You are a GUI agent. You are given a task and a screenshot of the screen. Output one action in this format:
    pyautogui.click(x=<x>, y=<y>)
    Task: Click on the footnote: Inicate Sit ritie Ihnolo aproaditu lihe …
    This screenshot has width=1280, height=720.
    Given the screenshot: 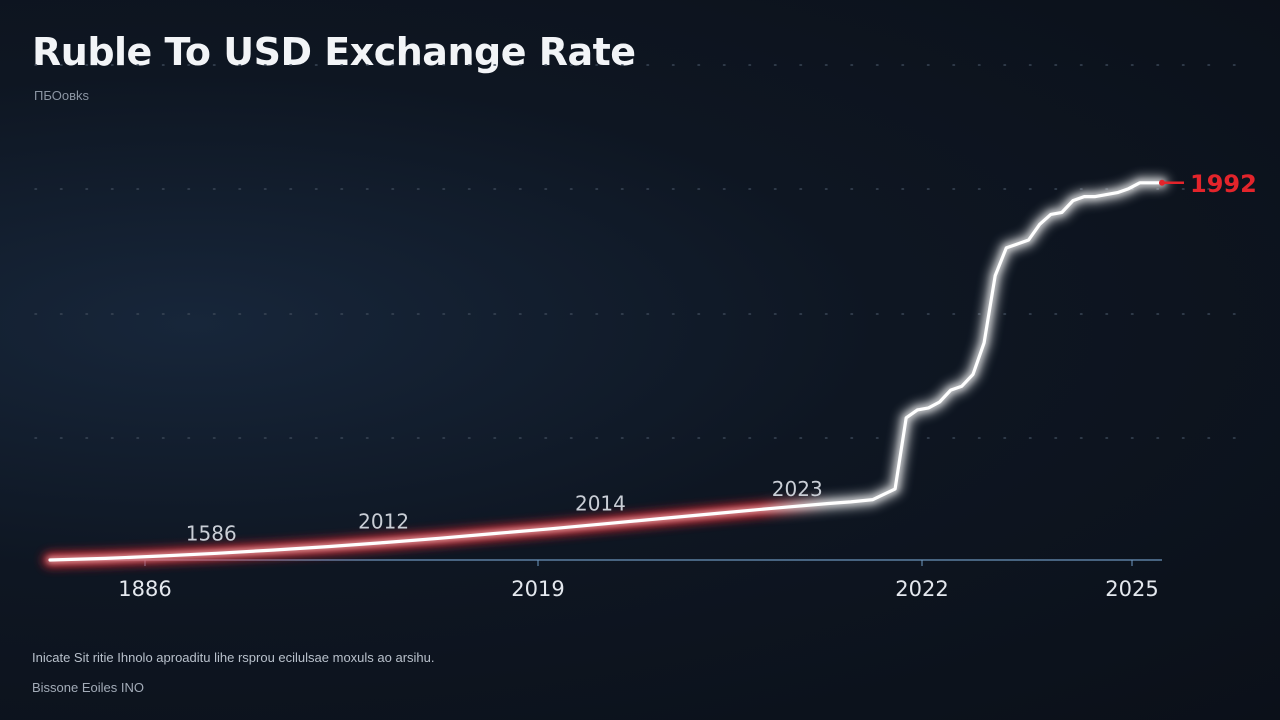 What is the action you would take?
    pyautogui.click(x=233, y=657)
    